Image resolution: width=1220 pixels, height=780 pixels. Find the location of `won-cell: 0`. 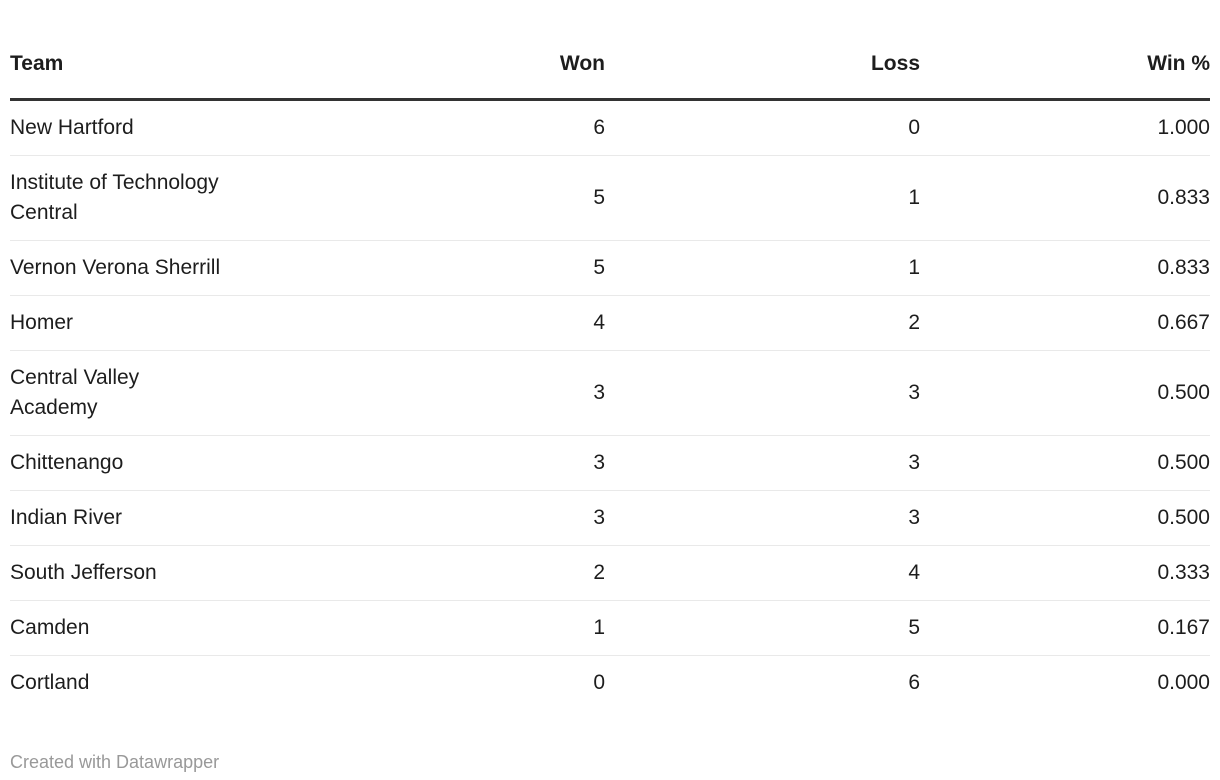

won-cell: 0 is located at coordinates (599, 682).